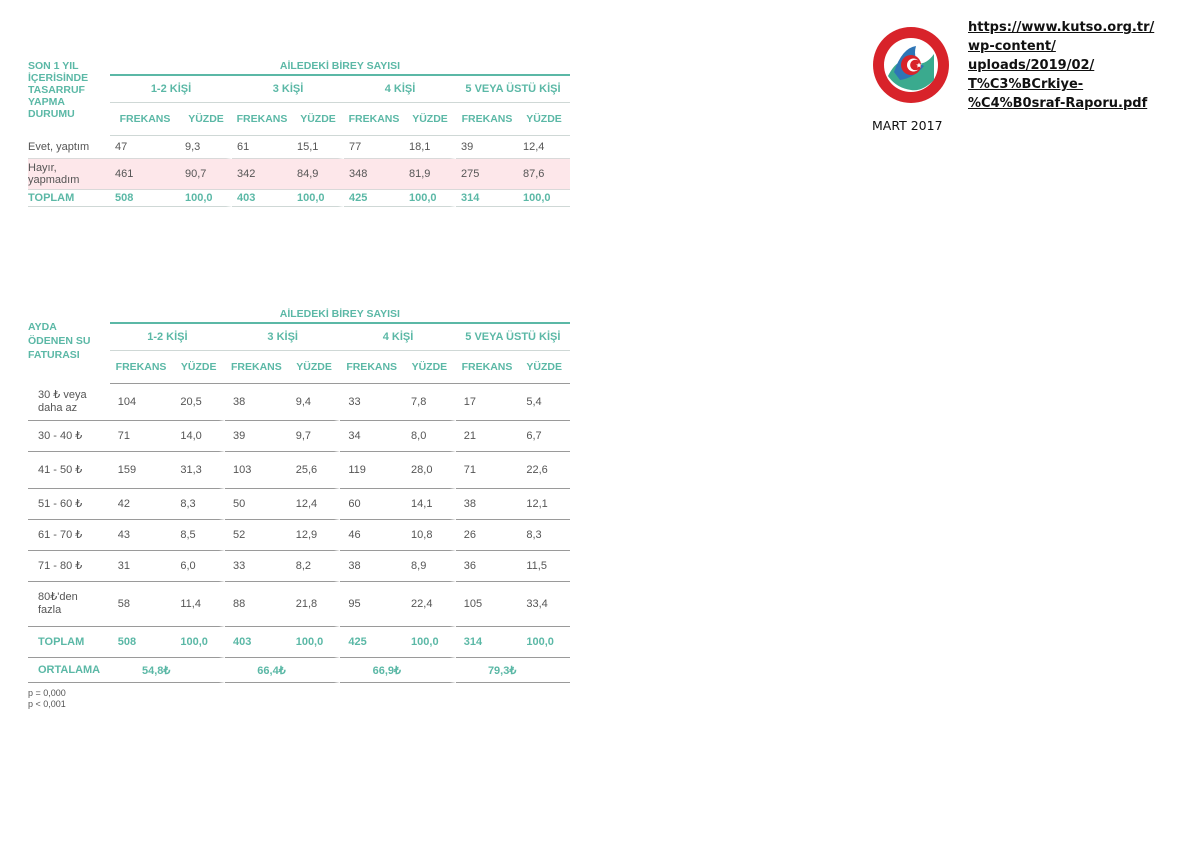 The width and height of the screenshot is (1190, 842). I want to click on size-header: 4 KİŞİ, so click(400, 89).